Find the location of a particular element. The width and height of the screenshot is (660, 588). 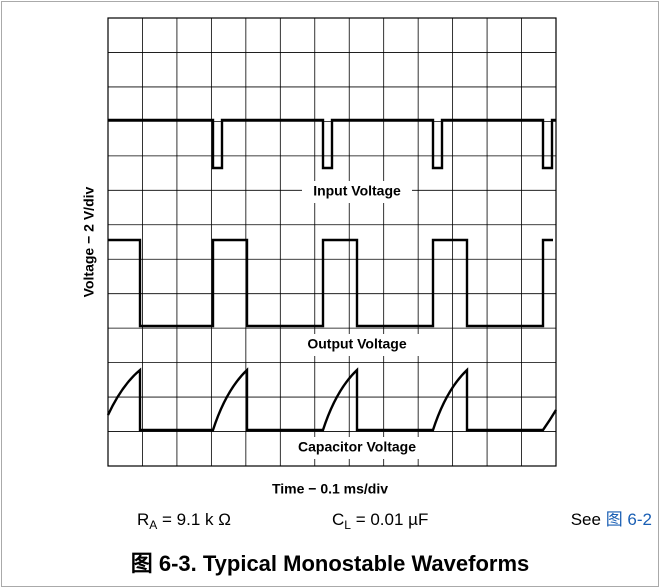

param-sub: L is located at coordinates (347, 525).